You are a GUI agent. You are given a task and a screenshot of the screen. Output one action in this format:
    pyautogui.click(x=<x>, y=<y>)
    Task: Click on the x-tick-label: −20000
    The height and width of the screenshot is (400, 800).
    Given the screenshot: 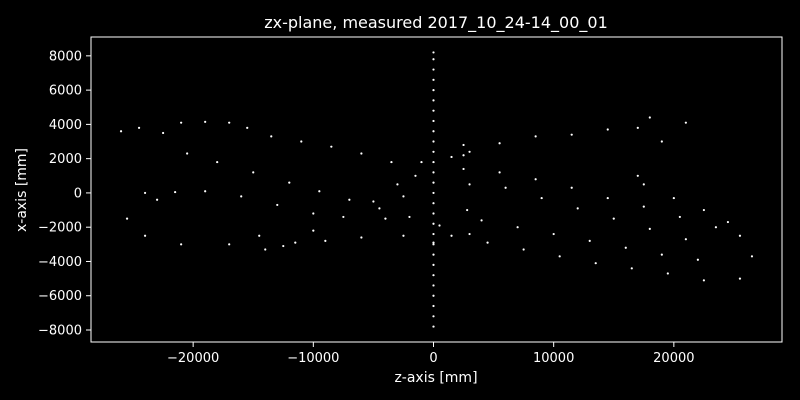 What is the action you would take?
    pyautogui.click(x=193, y=358)
    